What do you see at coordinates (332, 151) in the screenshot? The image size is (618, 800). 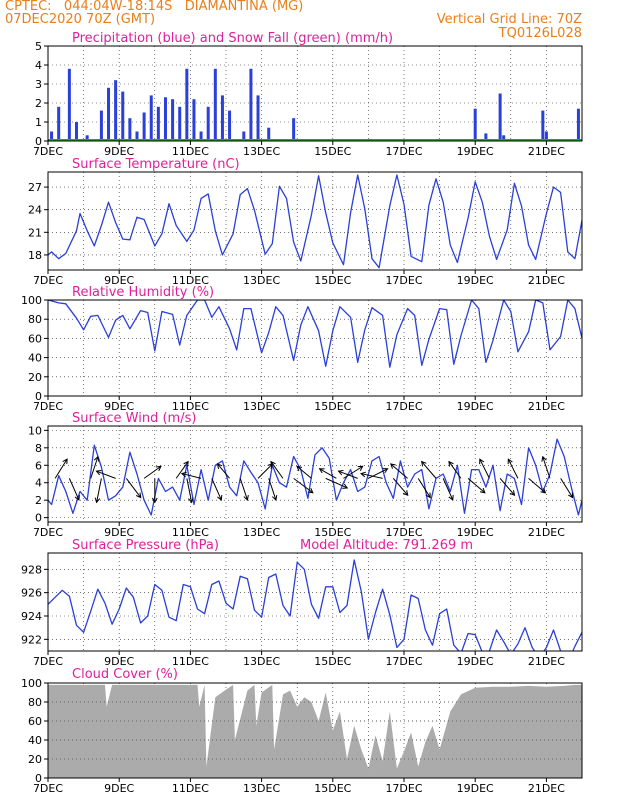 I see `precip-xtick-label: 15DEC` at bounding box center [332, 151].